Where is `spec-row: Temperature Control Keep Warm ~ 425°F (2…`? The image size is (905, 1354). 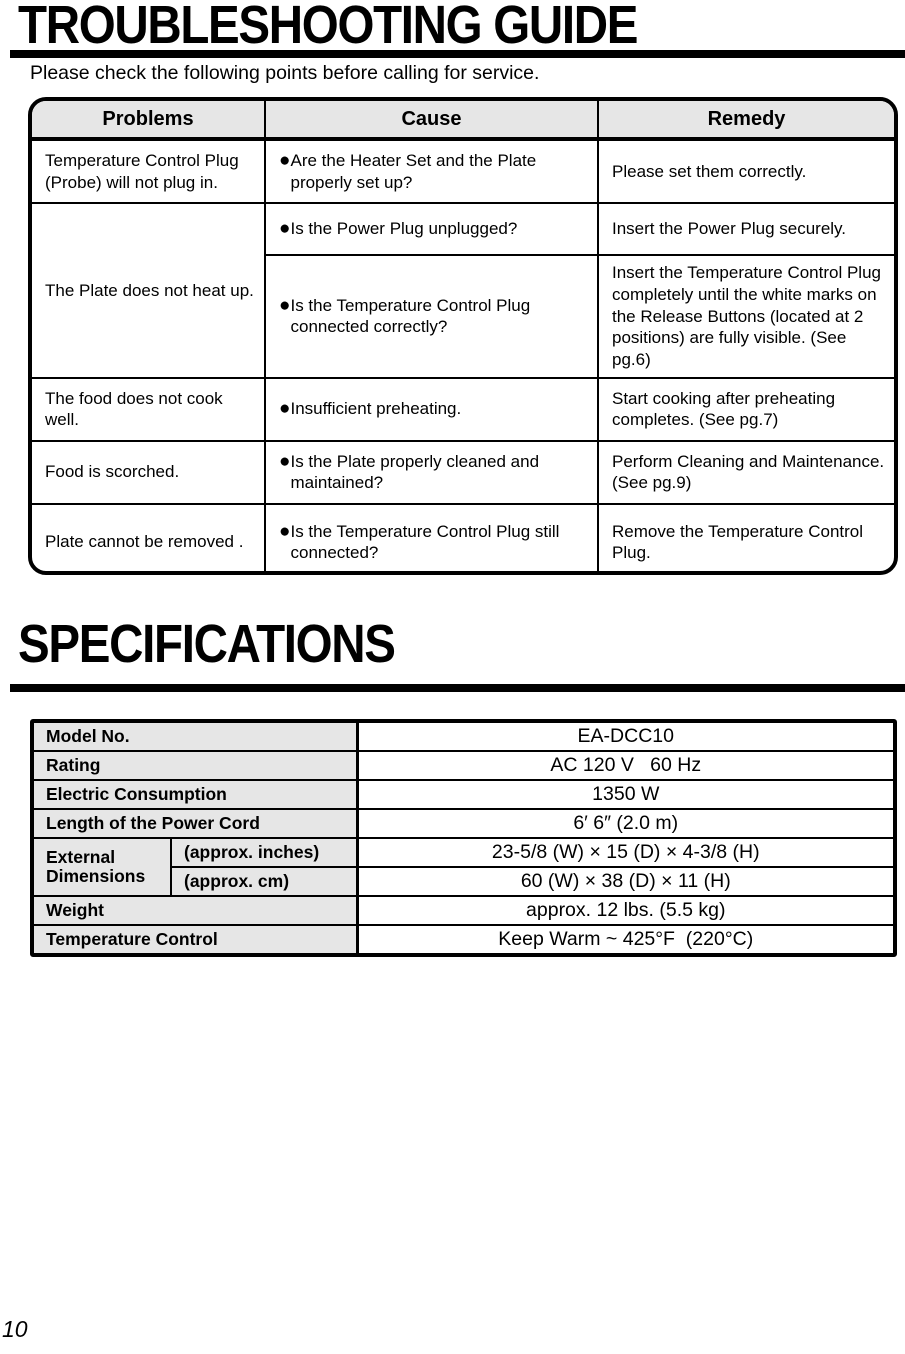 spec-row: Temperature Control Keep Warm ~ 425°F (2… is located at coordinates (463, 938).